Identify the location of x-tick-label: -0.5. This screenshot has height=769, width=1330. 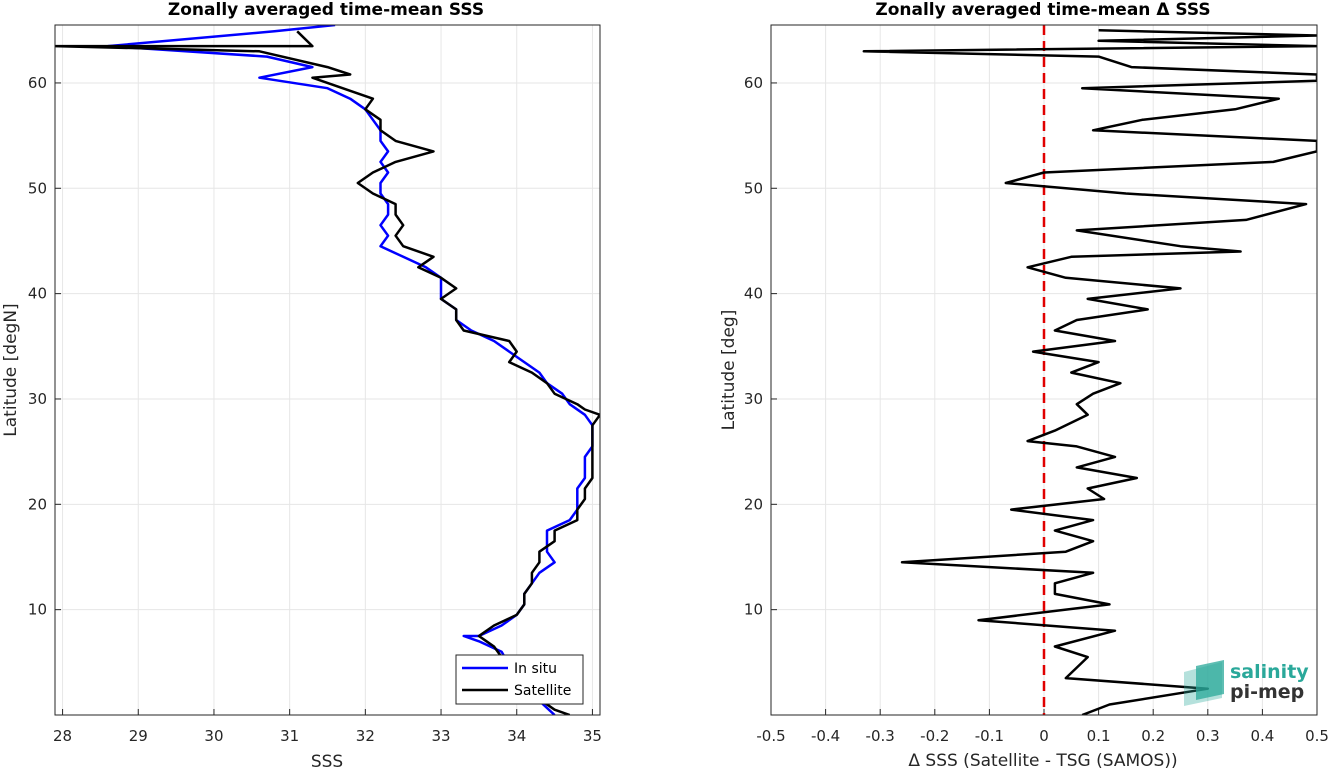
(770, 736).